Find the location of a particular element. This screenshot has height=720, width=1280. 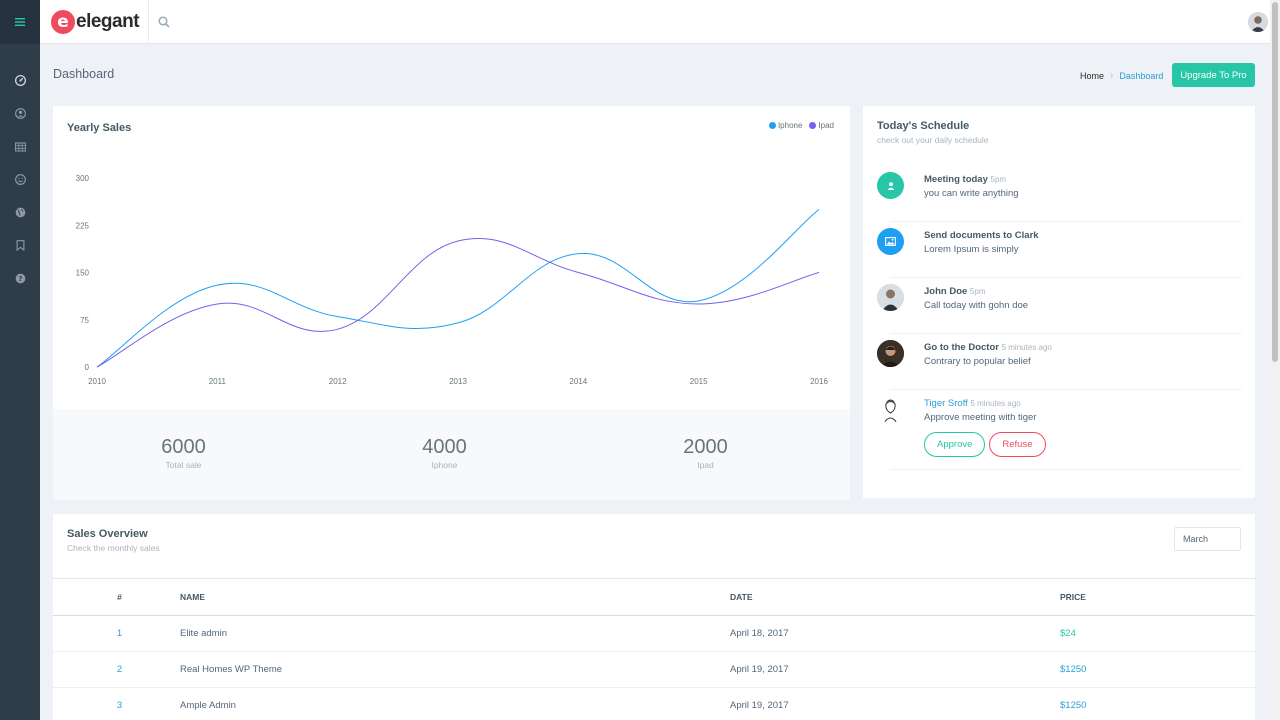

scrollbar-thumb is located at coordinates (1275, 182).